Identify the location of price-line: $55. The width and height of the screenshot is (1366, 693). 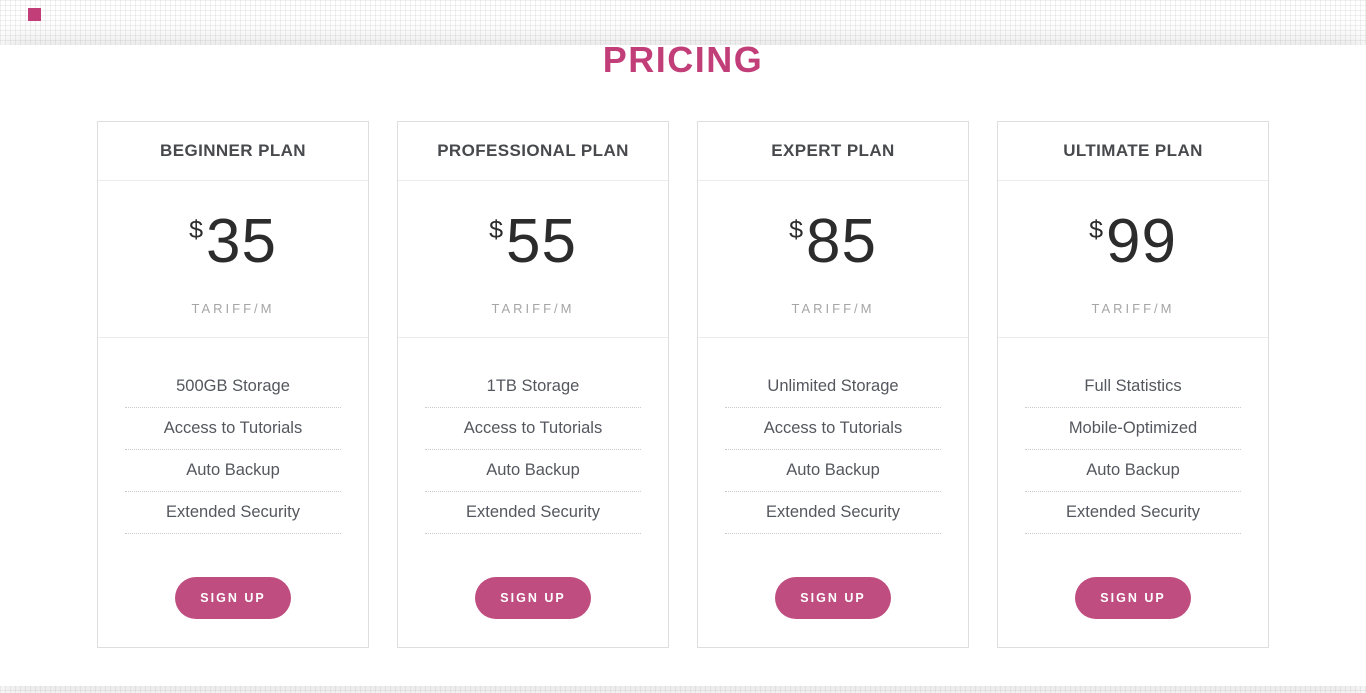
(533, 250).